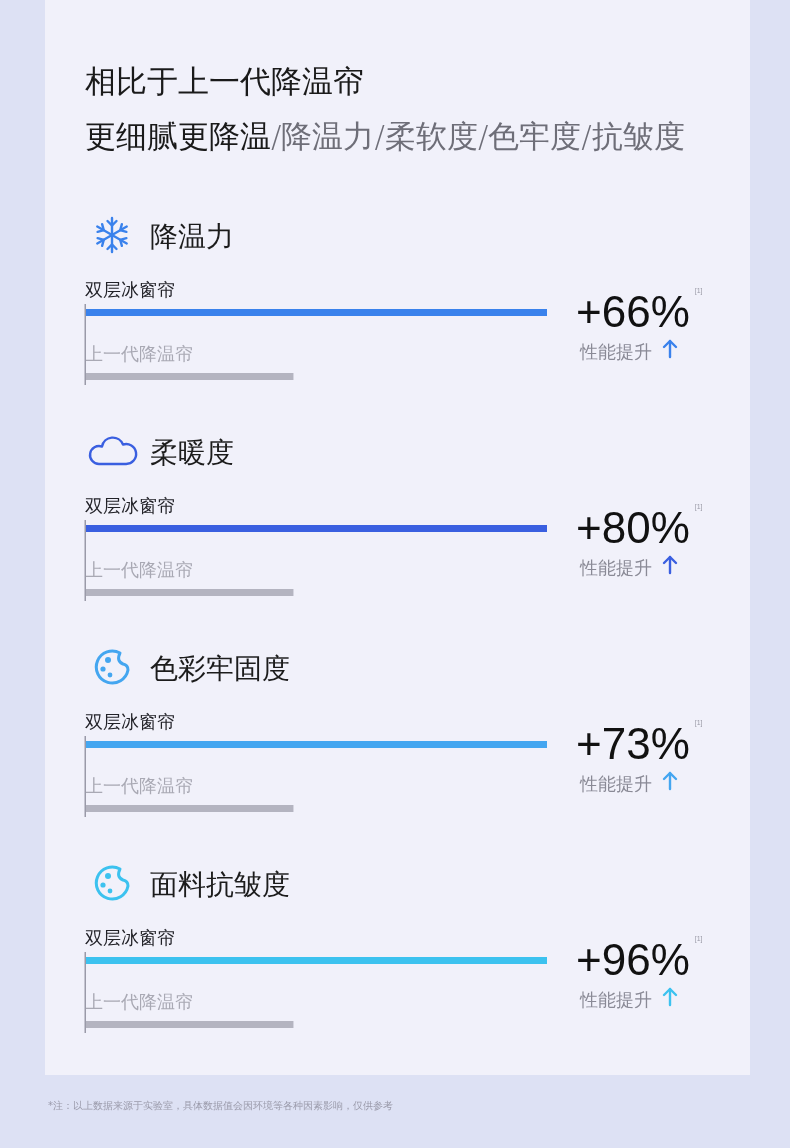 This screenshot has height=1148, width=790. I want to click on text: +66%$^{[1]}$, so click(639, 311).